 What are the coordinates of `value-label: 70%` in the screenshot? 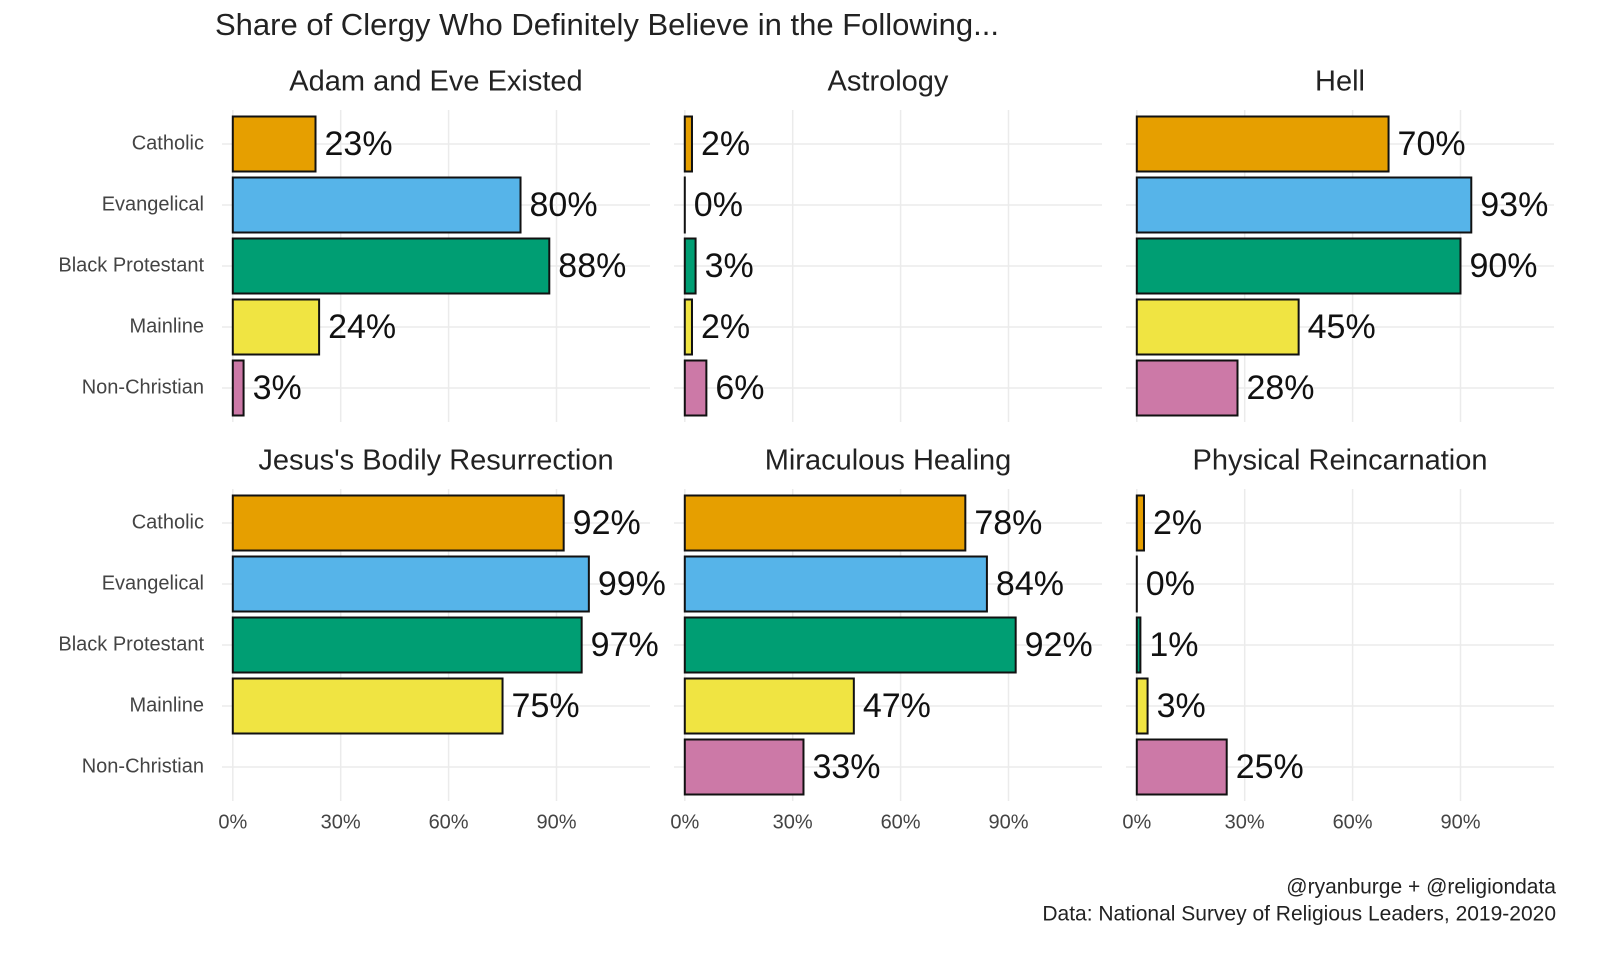 It's located at (1432, 144).